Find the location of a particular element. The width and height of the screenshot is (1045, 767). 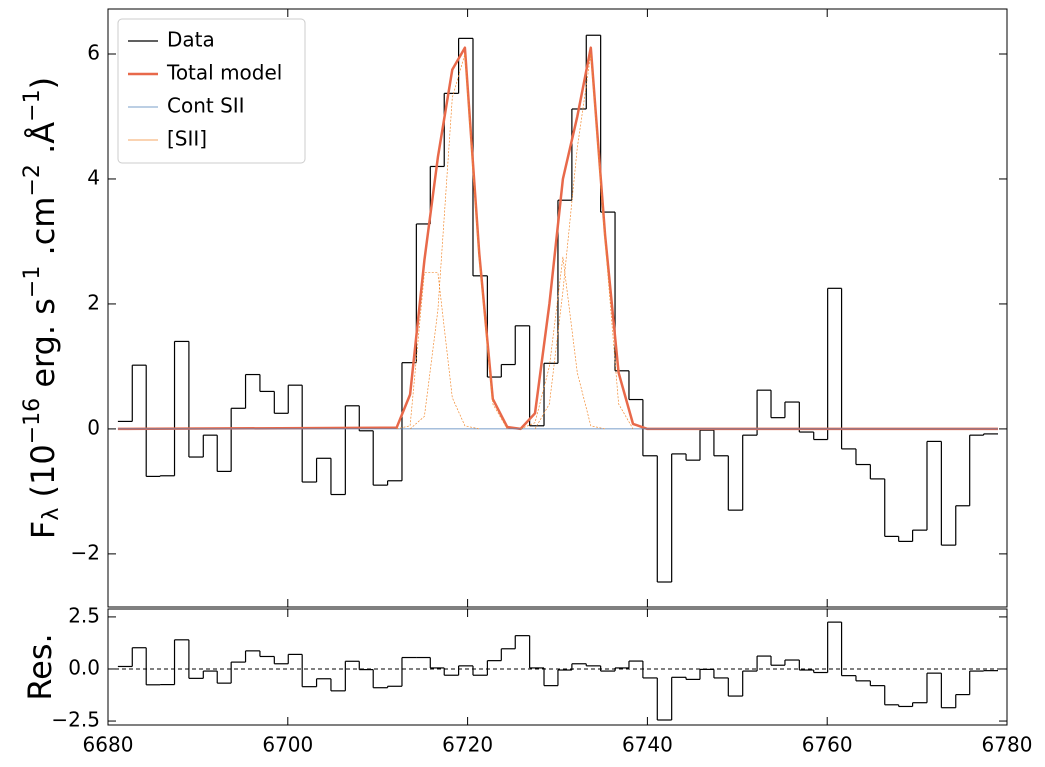

y-tick-label: 2 is located at coordinates (93, 302).